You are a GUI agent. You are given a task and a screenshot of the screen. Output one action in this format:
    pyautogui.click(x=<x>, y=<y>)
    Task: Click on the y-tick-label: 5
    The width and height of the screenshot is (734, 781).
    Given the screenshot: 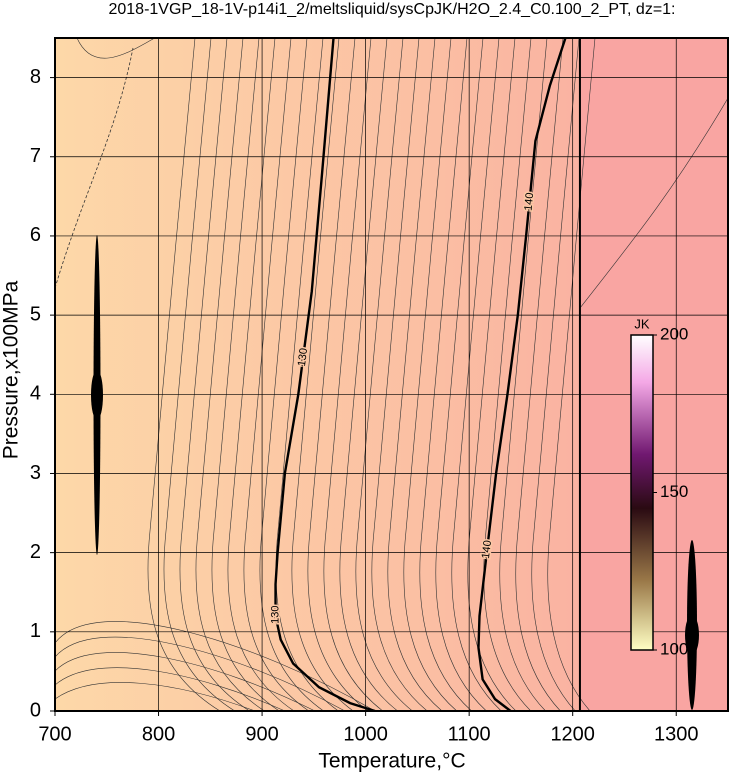 What is the action you would take?
    pyautogui.click(x=35, y=314)
    